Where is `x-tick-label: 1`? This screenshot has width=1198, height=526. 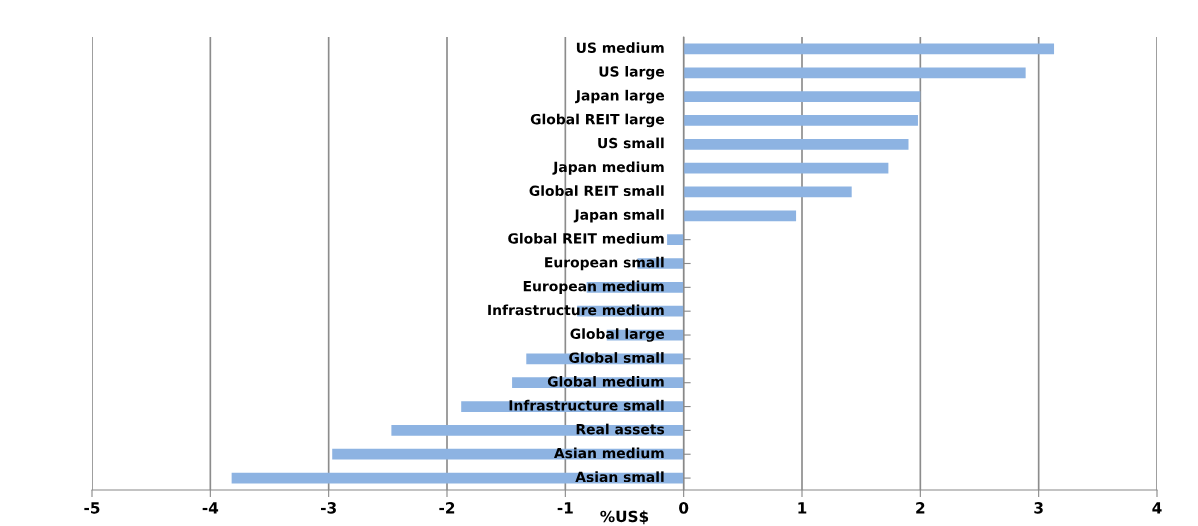 x-tick-label: 1 is located at coordinates (802, 508).